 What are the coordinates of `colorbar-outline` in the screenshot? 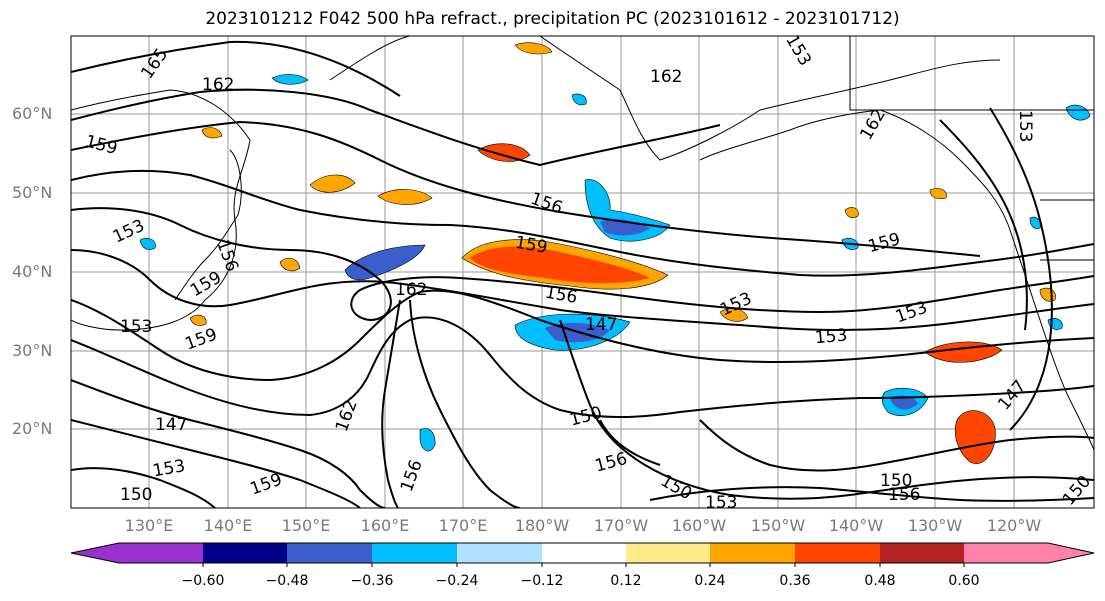 It's located at (582, 553).